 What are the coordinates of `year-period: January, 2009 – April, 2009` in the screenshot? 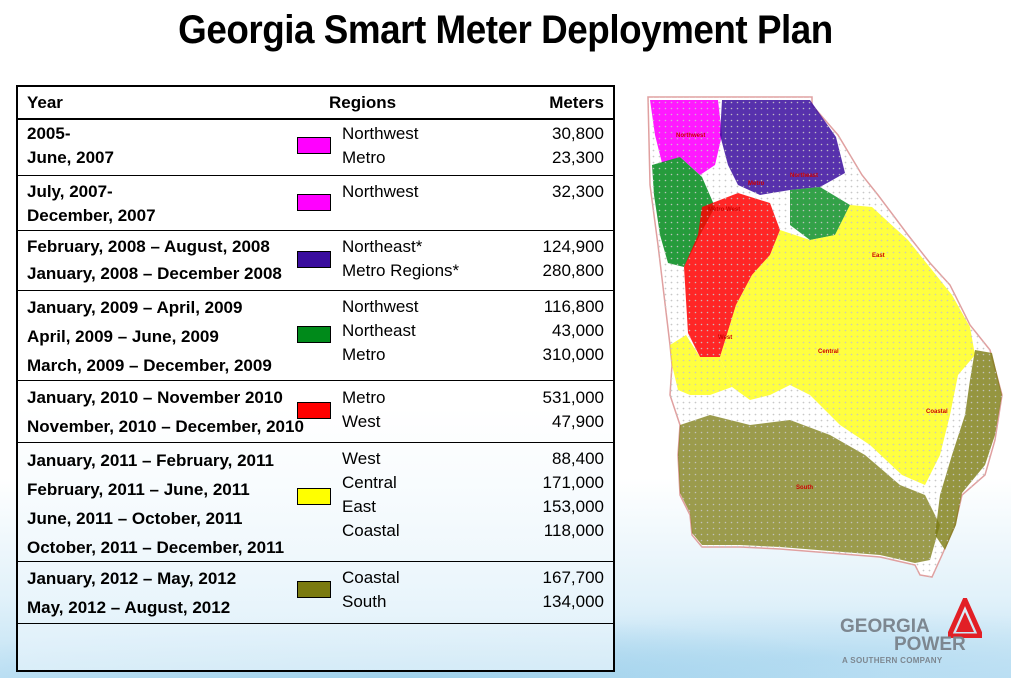 It's located at (135, 307).